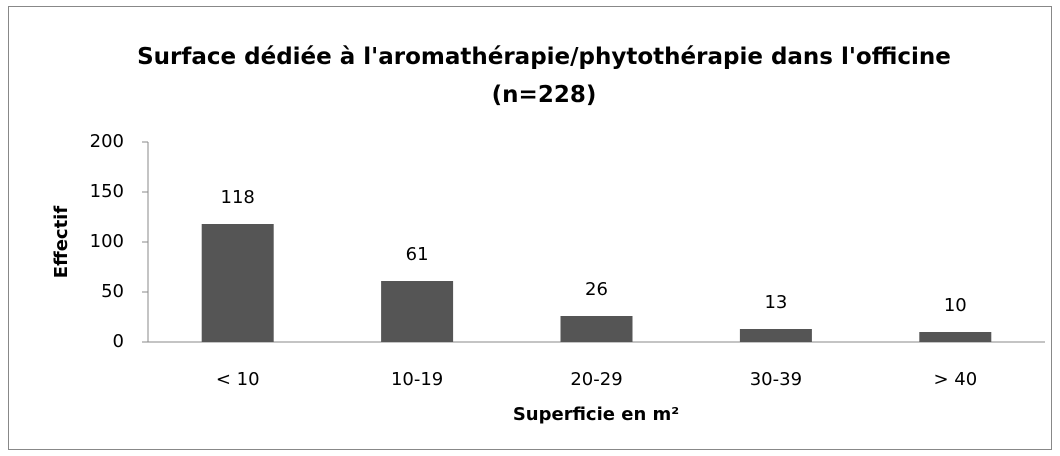 Image resolution: width=1060 pixels, height=456 pixels. Describe the element at coordinates (596, 379) in the screenshot. I see `x-tick-label: 20-29` at that location.